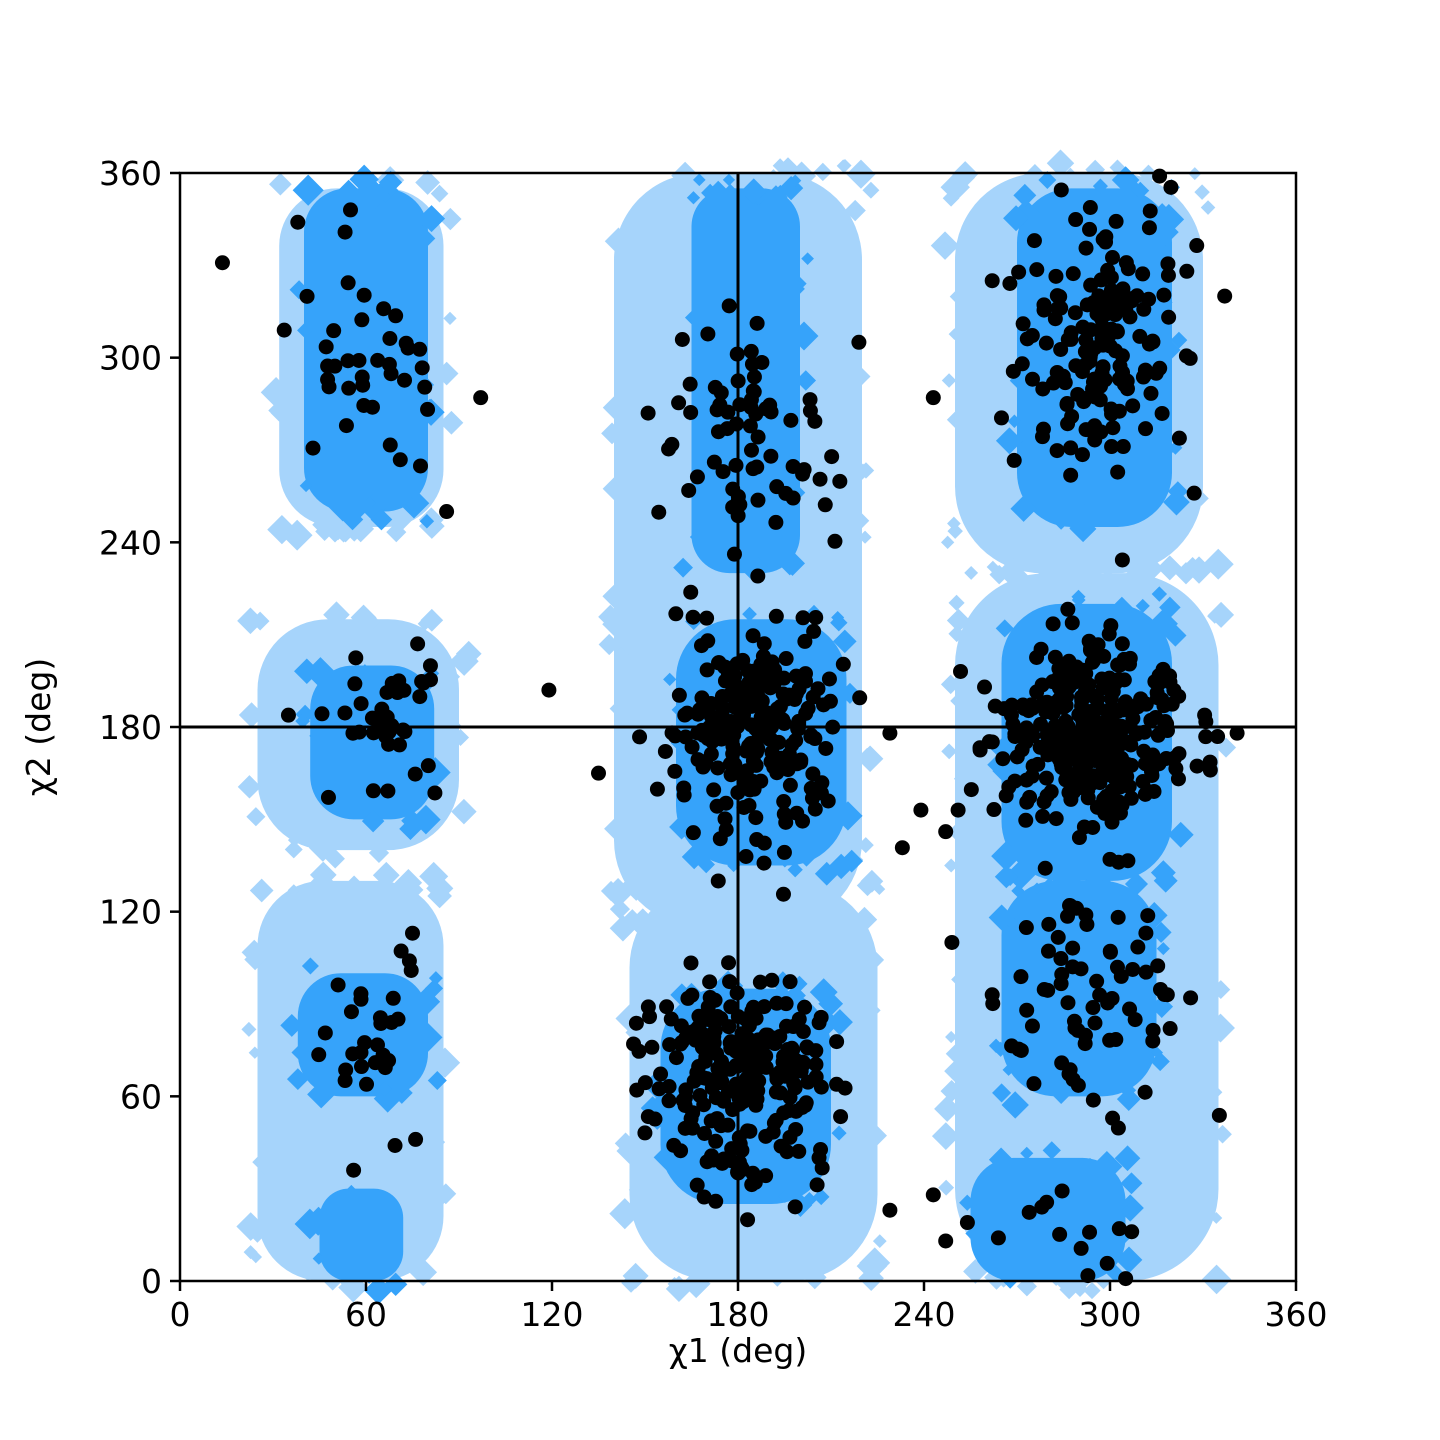  I want to click on y-tick-label: 180, so click(130, 727).